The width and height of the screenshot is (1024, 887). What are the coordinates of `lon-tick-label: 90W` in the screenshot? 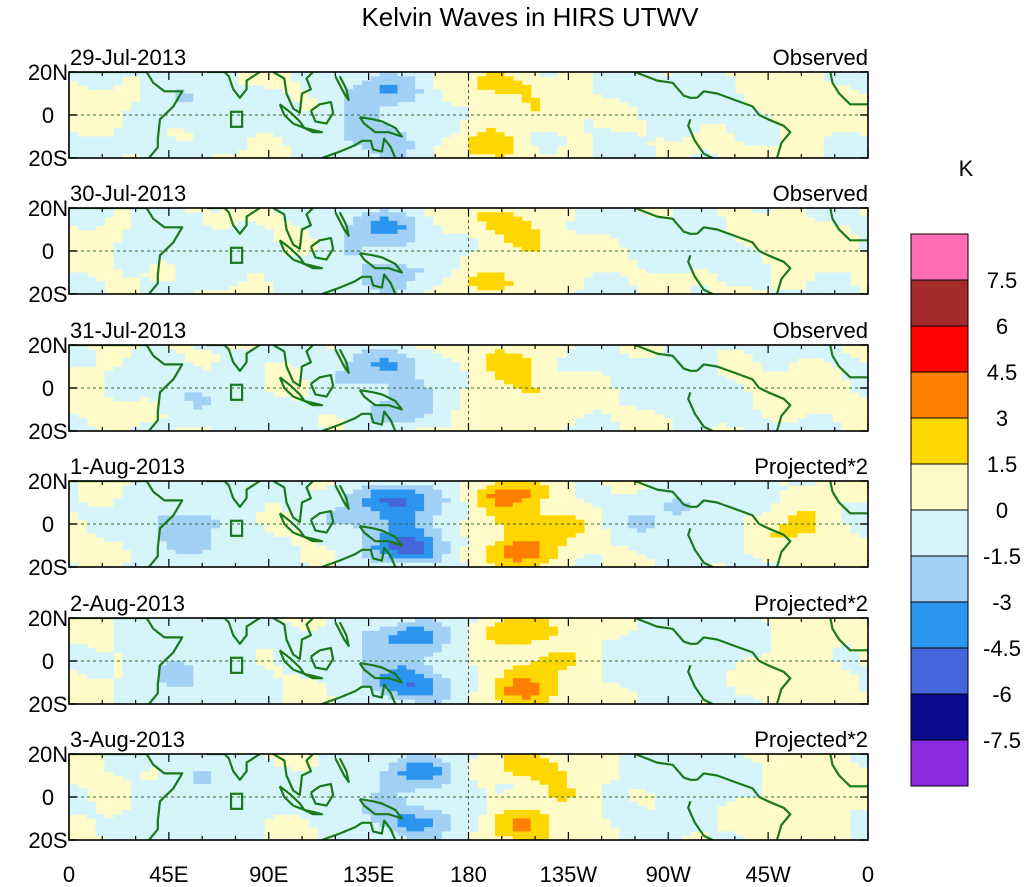 It's located at (668, 874).